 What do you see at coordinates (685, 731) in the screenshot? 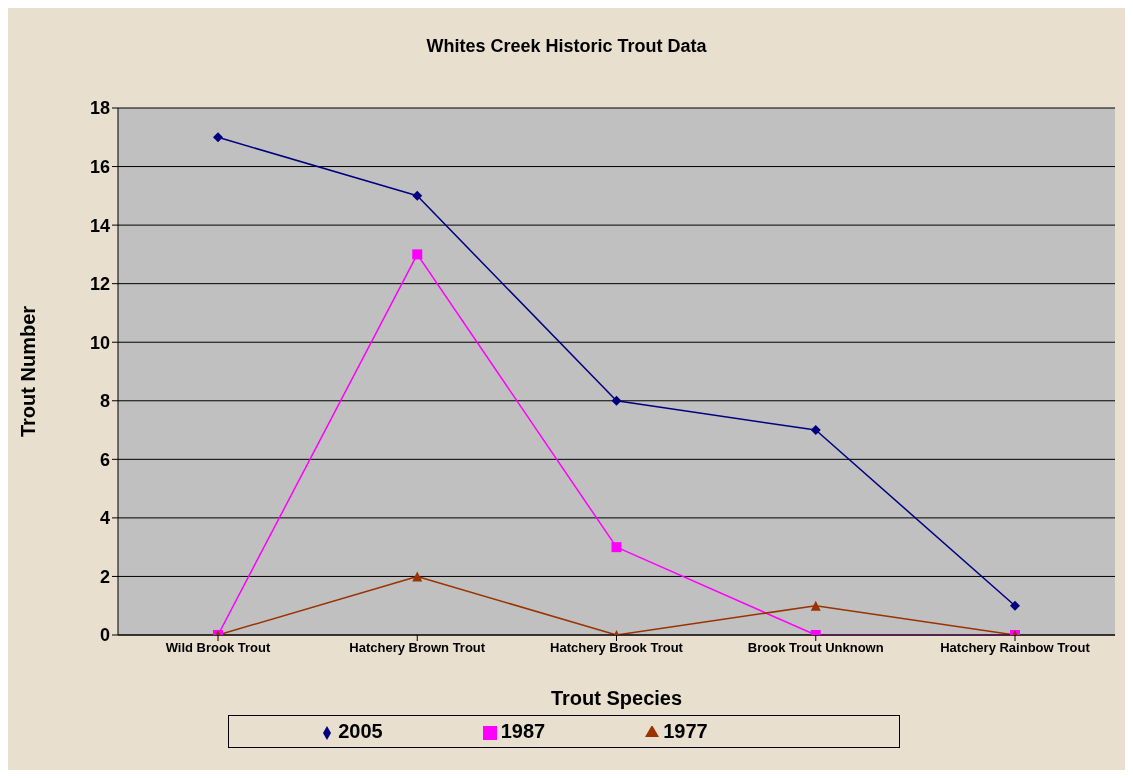
I see `legend-label: 1977` at bounding box center [685, 731].